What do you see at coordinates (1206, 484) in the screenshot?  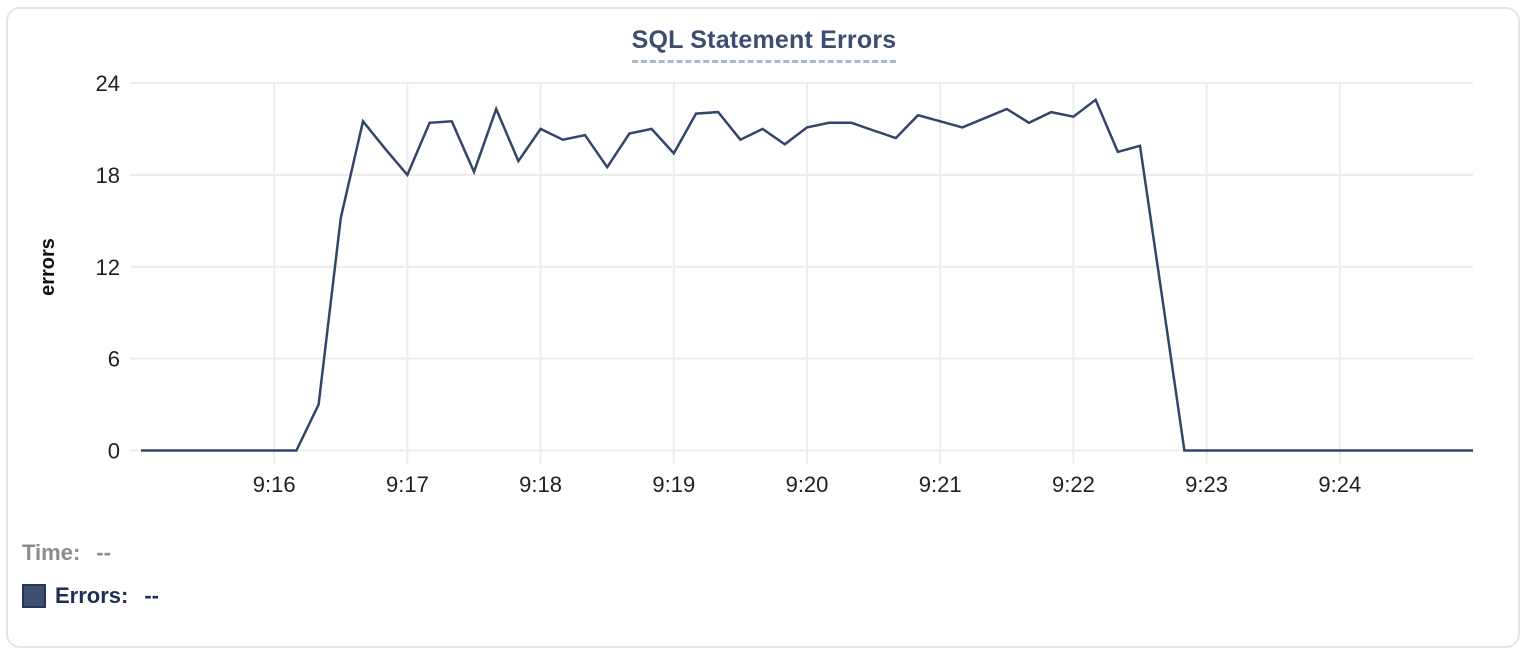 I see `x-tick-label: 9:23` at bounding box center [1206, 484].